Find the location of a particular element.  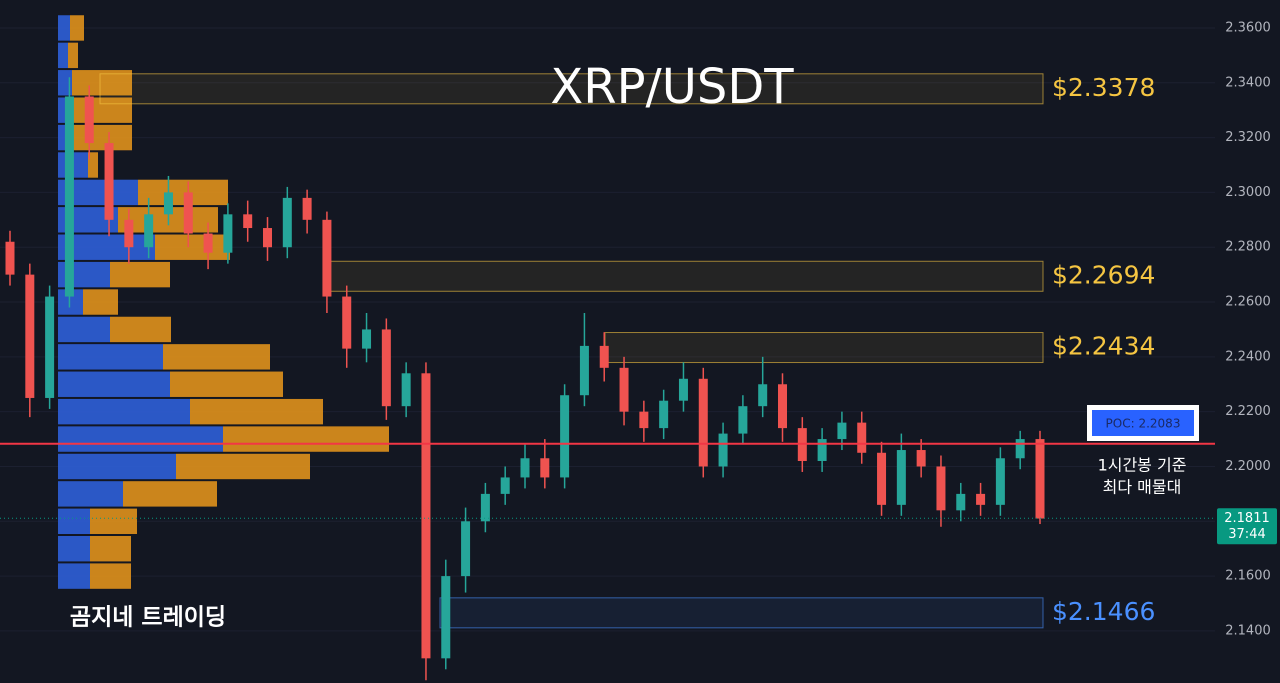

y-tick-label: 2.3200 is located at coordinates (1248, 137).